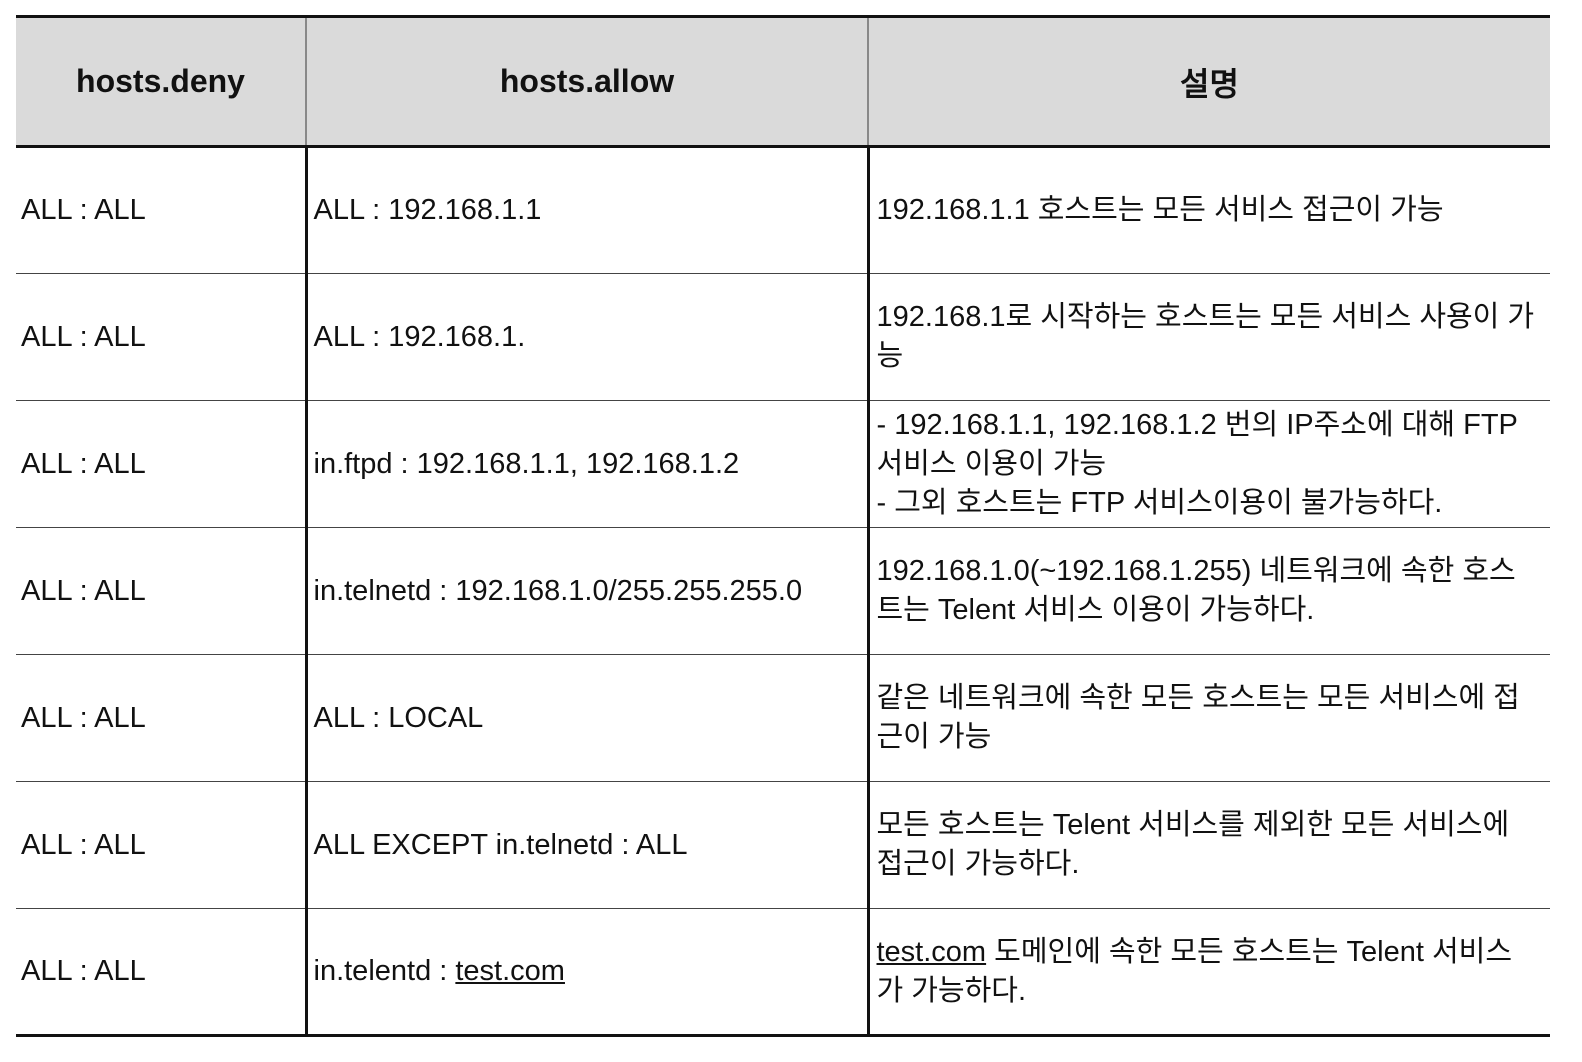 This screenshot has height=1062, width=1582. I want to click on description-line: 192.168.1.1 호스트는 모든 서비스 접근이 가능, so click(1208, 210).